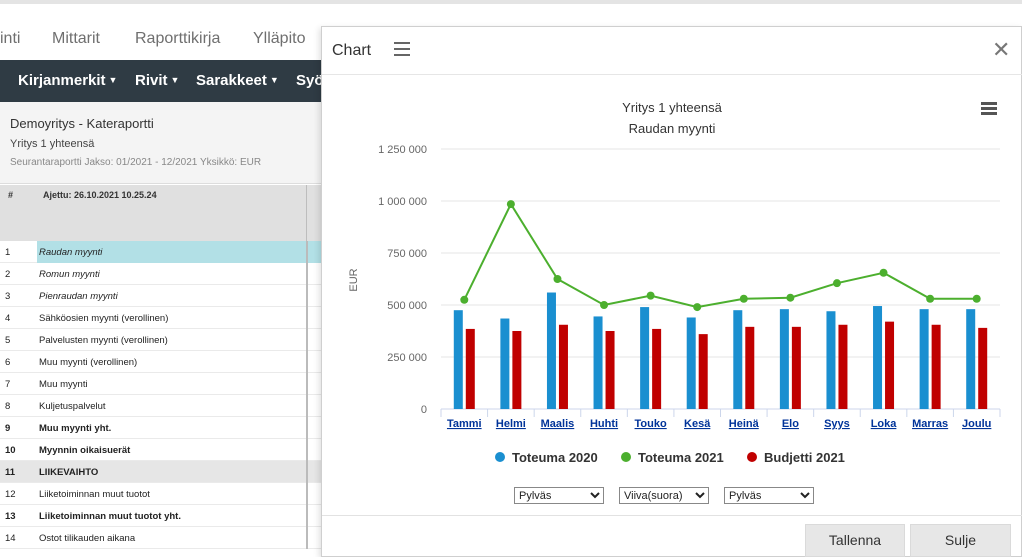 This screenshot has width=1022, height=557. Describe the element at coordinates (237, 80) in the screenshot. I see `columns-menu: Sarakkeet ▼` at that location.